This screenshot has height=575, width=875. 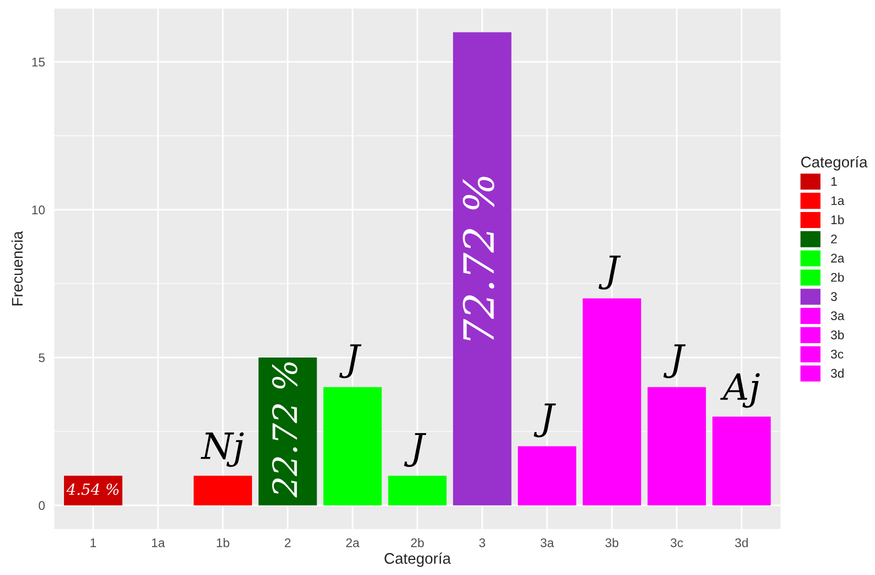 What do you see at coordinates (837, 219) in the screenshot?
I see `legend-label: 1b` at bounding box center [837, 219].